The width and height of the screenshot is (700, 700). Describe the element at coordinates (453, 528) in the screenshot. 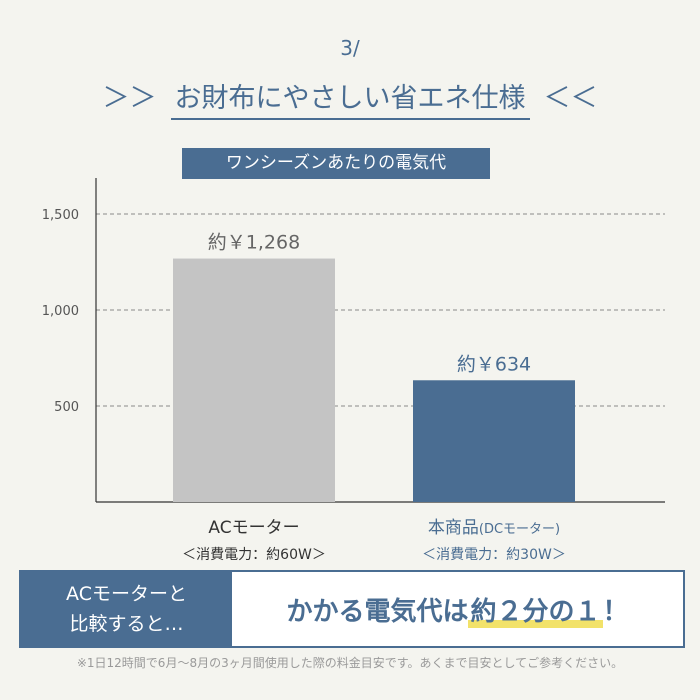

I see `category-label-product-main: 本商品` at that location.